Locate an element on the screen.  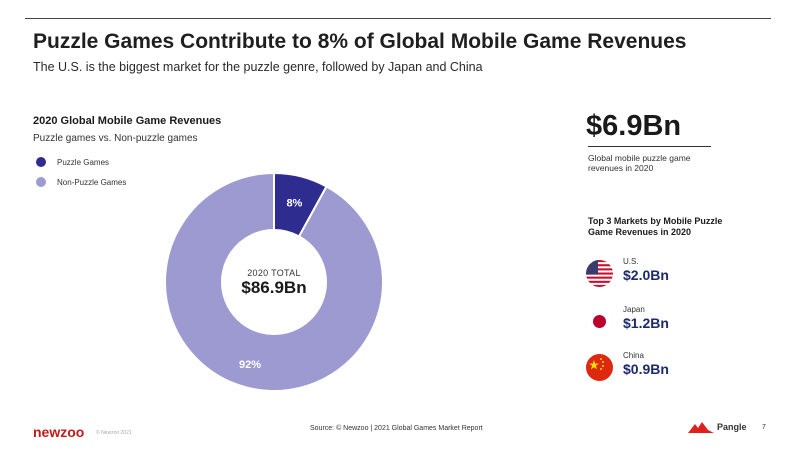
us-flag-icon is located at coordinates (599, 273).